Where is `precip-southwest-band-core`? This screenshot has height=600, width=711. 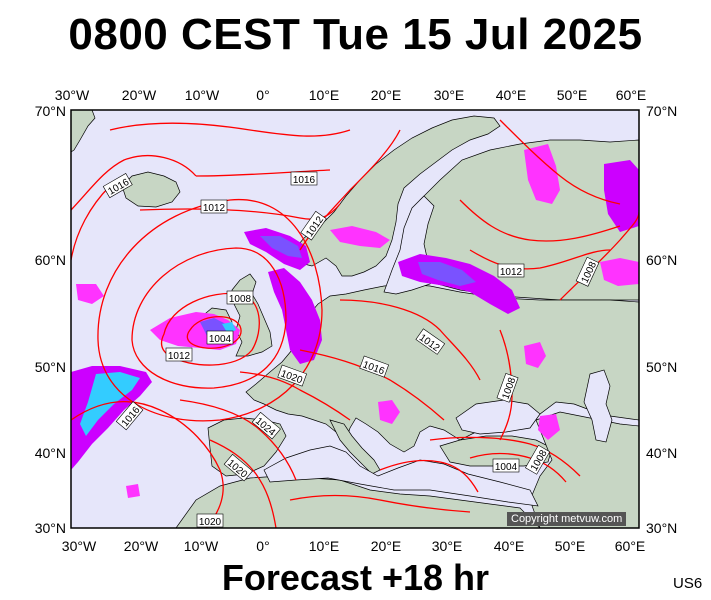 precip-southwest-band-core is located at coordinates (110, 404).